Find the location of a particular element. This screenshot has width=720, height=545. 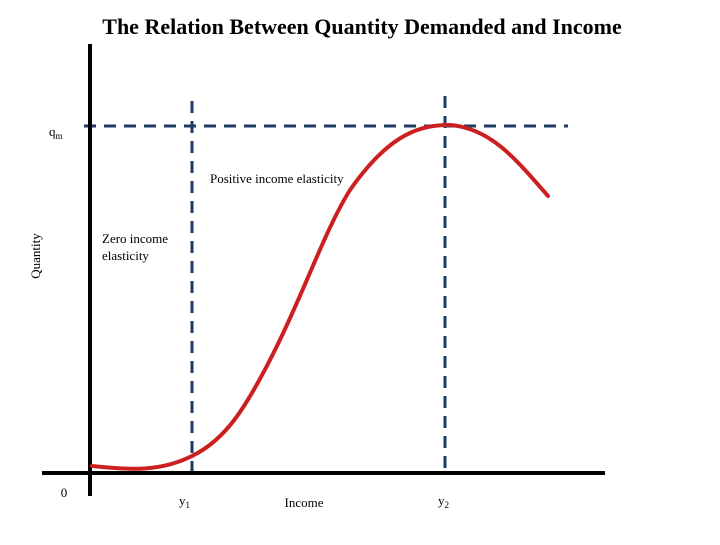

positive-elasticity-annotation: Positive income elasticity is located at coordinates (277, 178).